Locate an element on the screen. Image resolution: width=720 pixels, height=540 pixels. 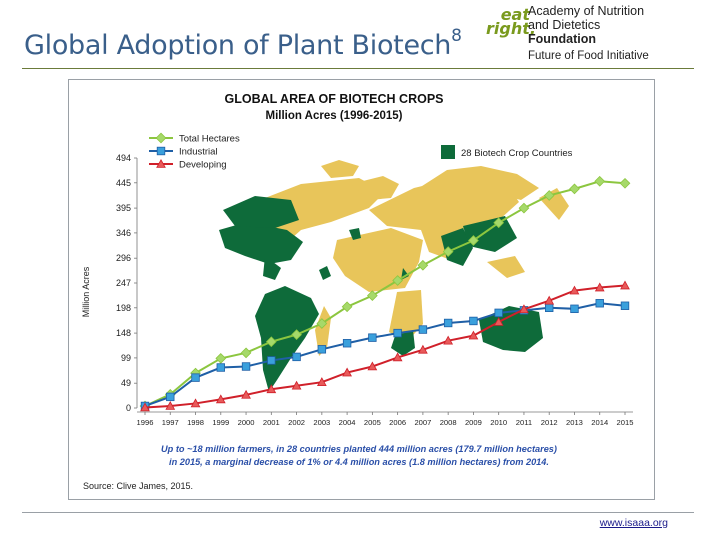
org-line-2: and Dietetics is located at coordinates (564, 25).